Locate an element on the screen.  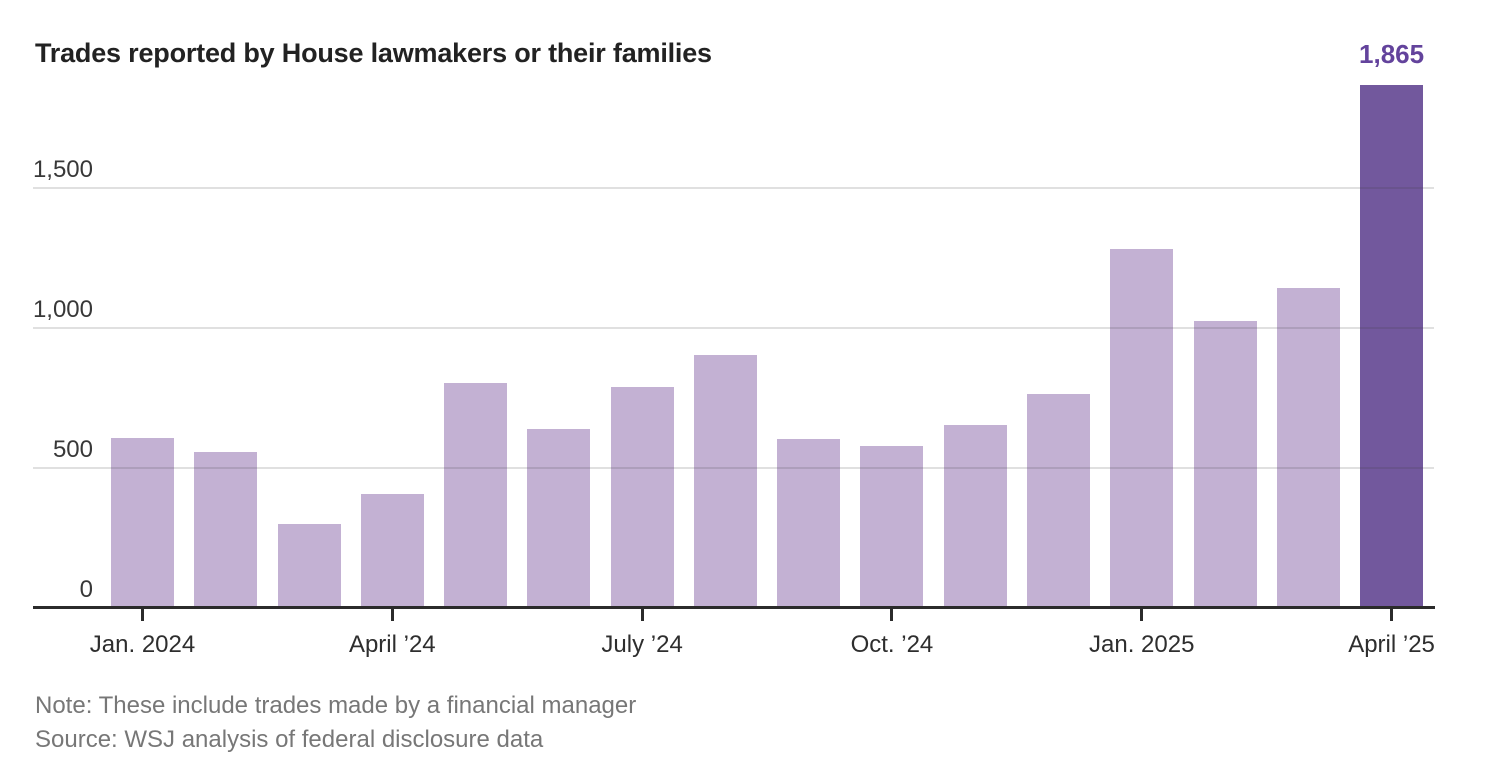
bar-dec-2024 is located at coordinates (1058, 500).